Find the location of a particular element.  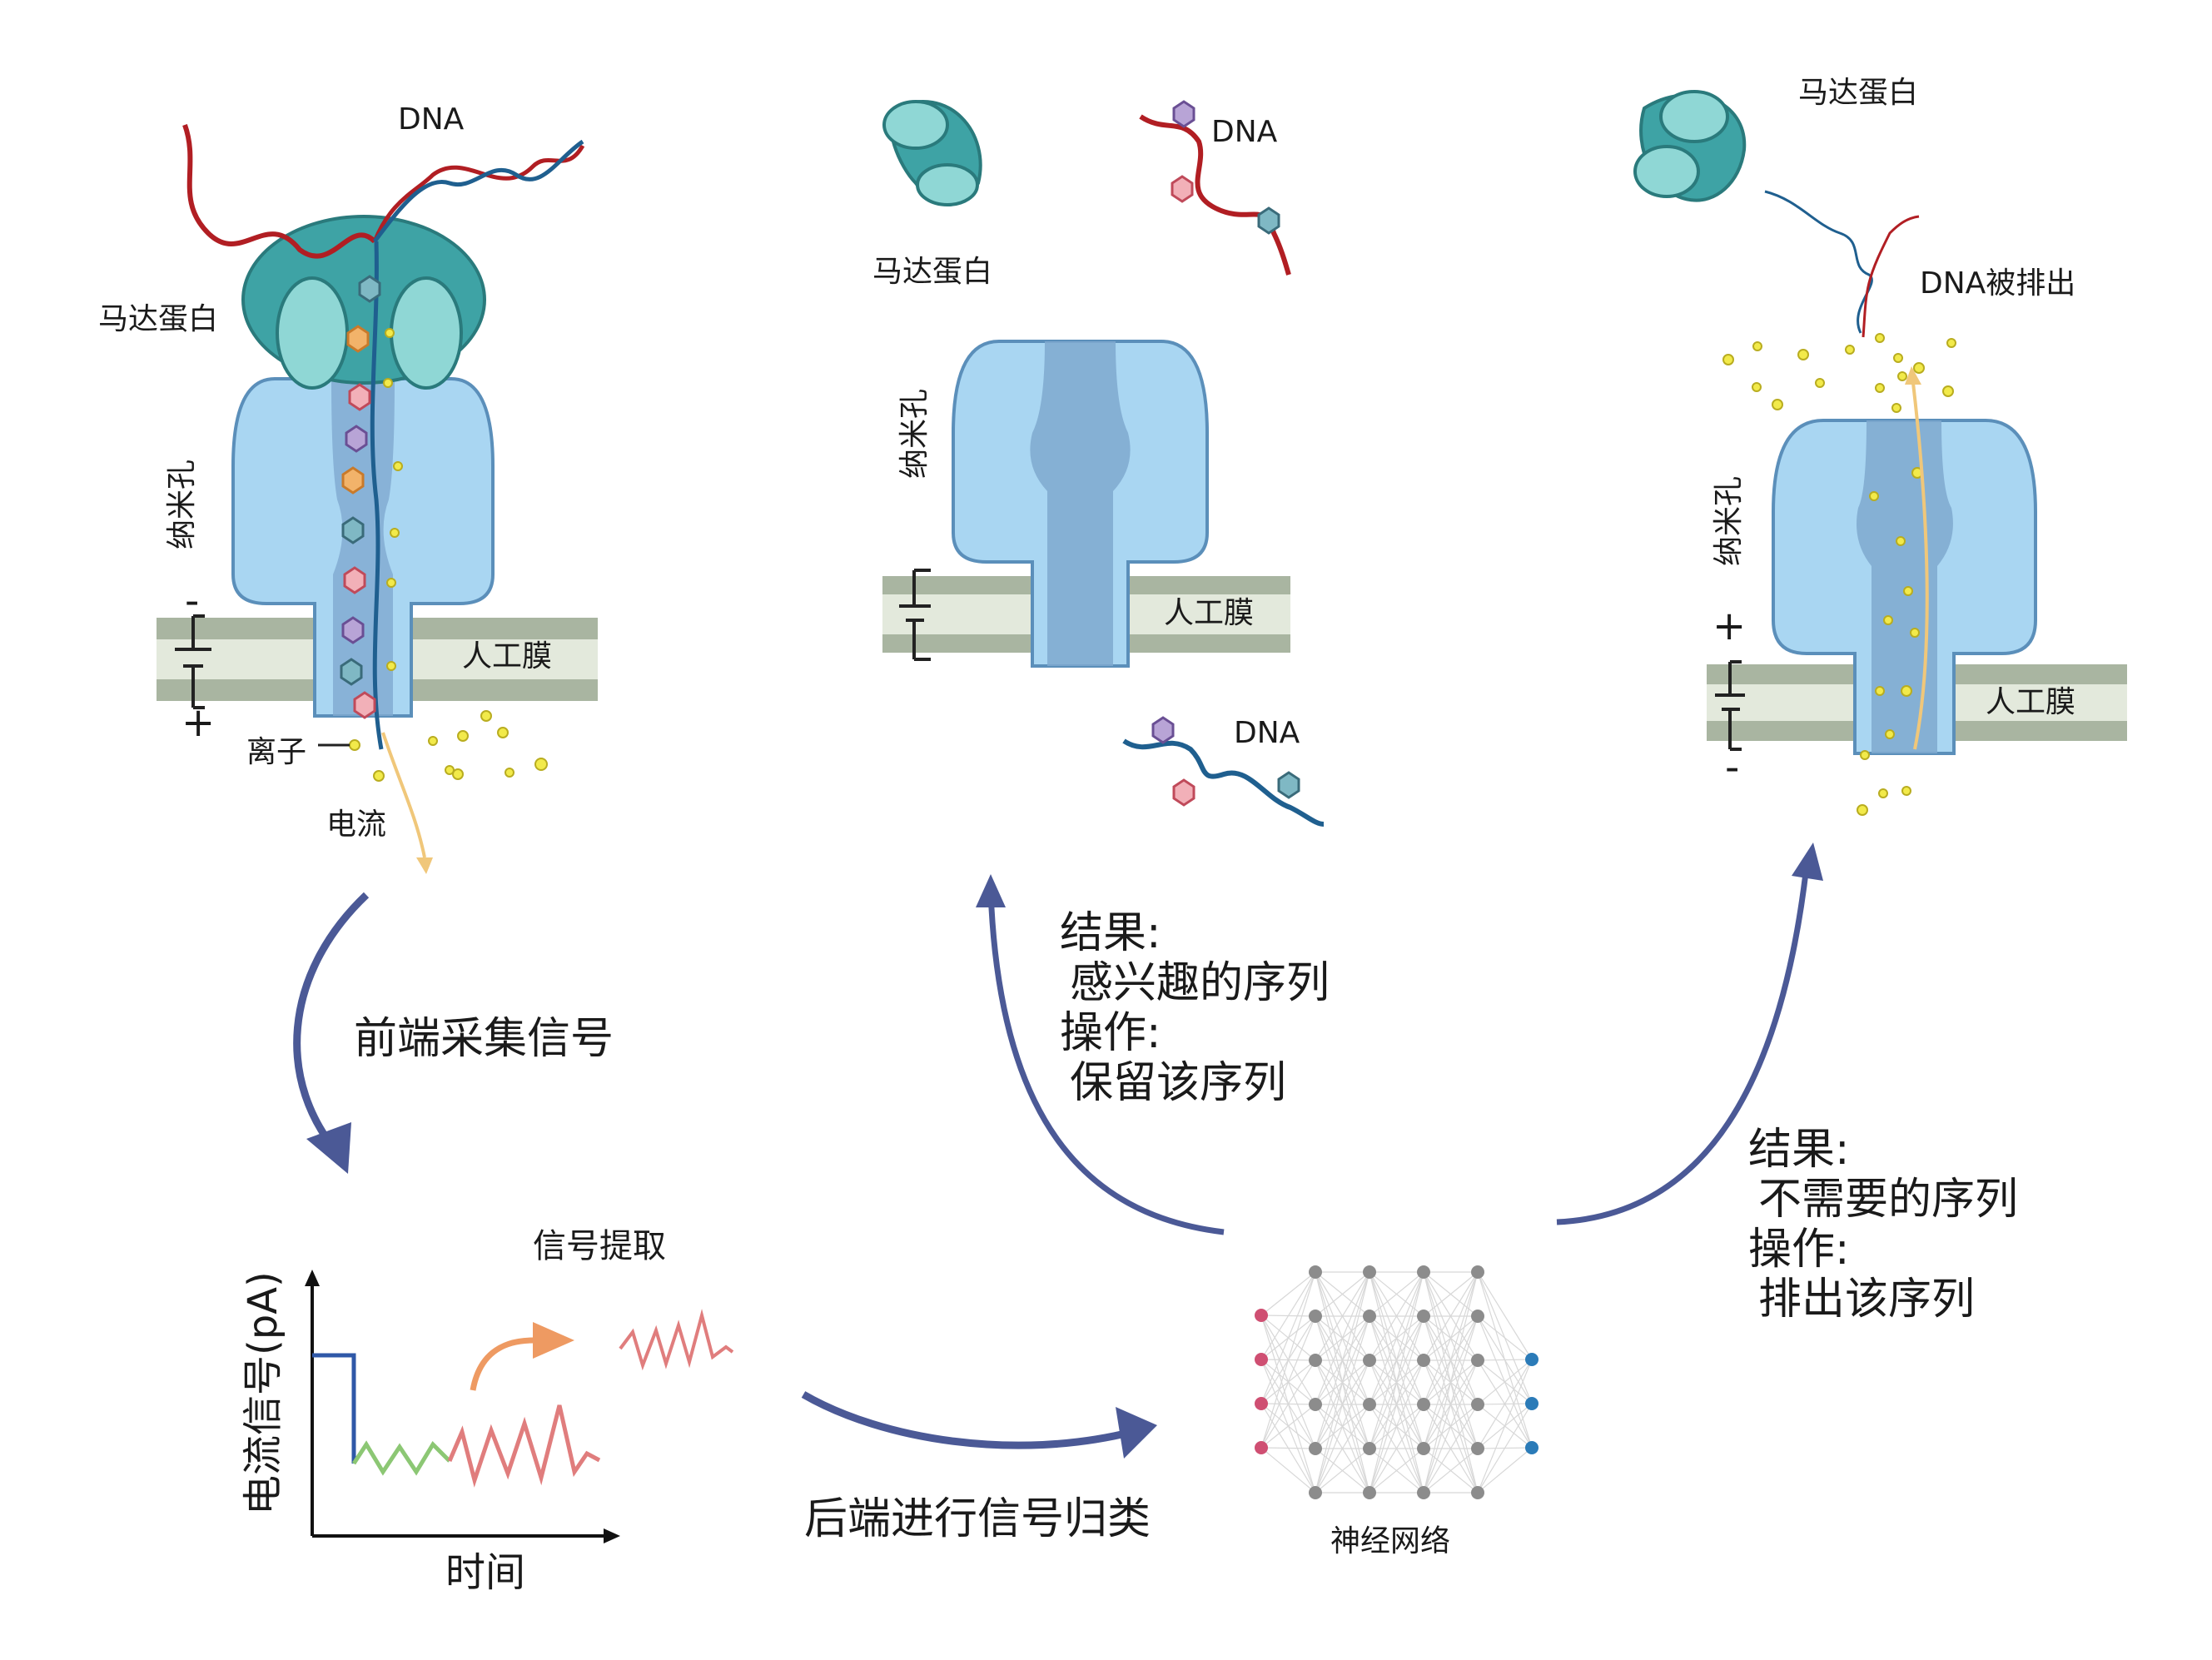

eject-action-title: 操作: is located at coordinates (1799, 1250).